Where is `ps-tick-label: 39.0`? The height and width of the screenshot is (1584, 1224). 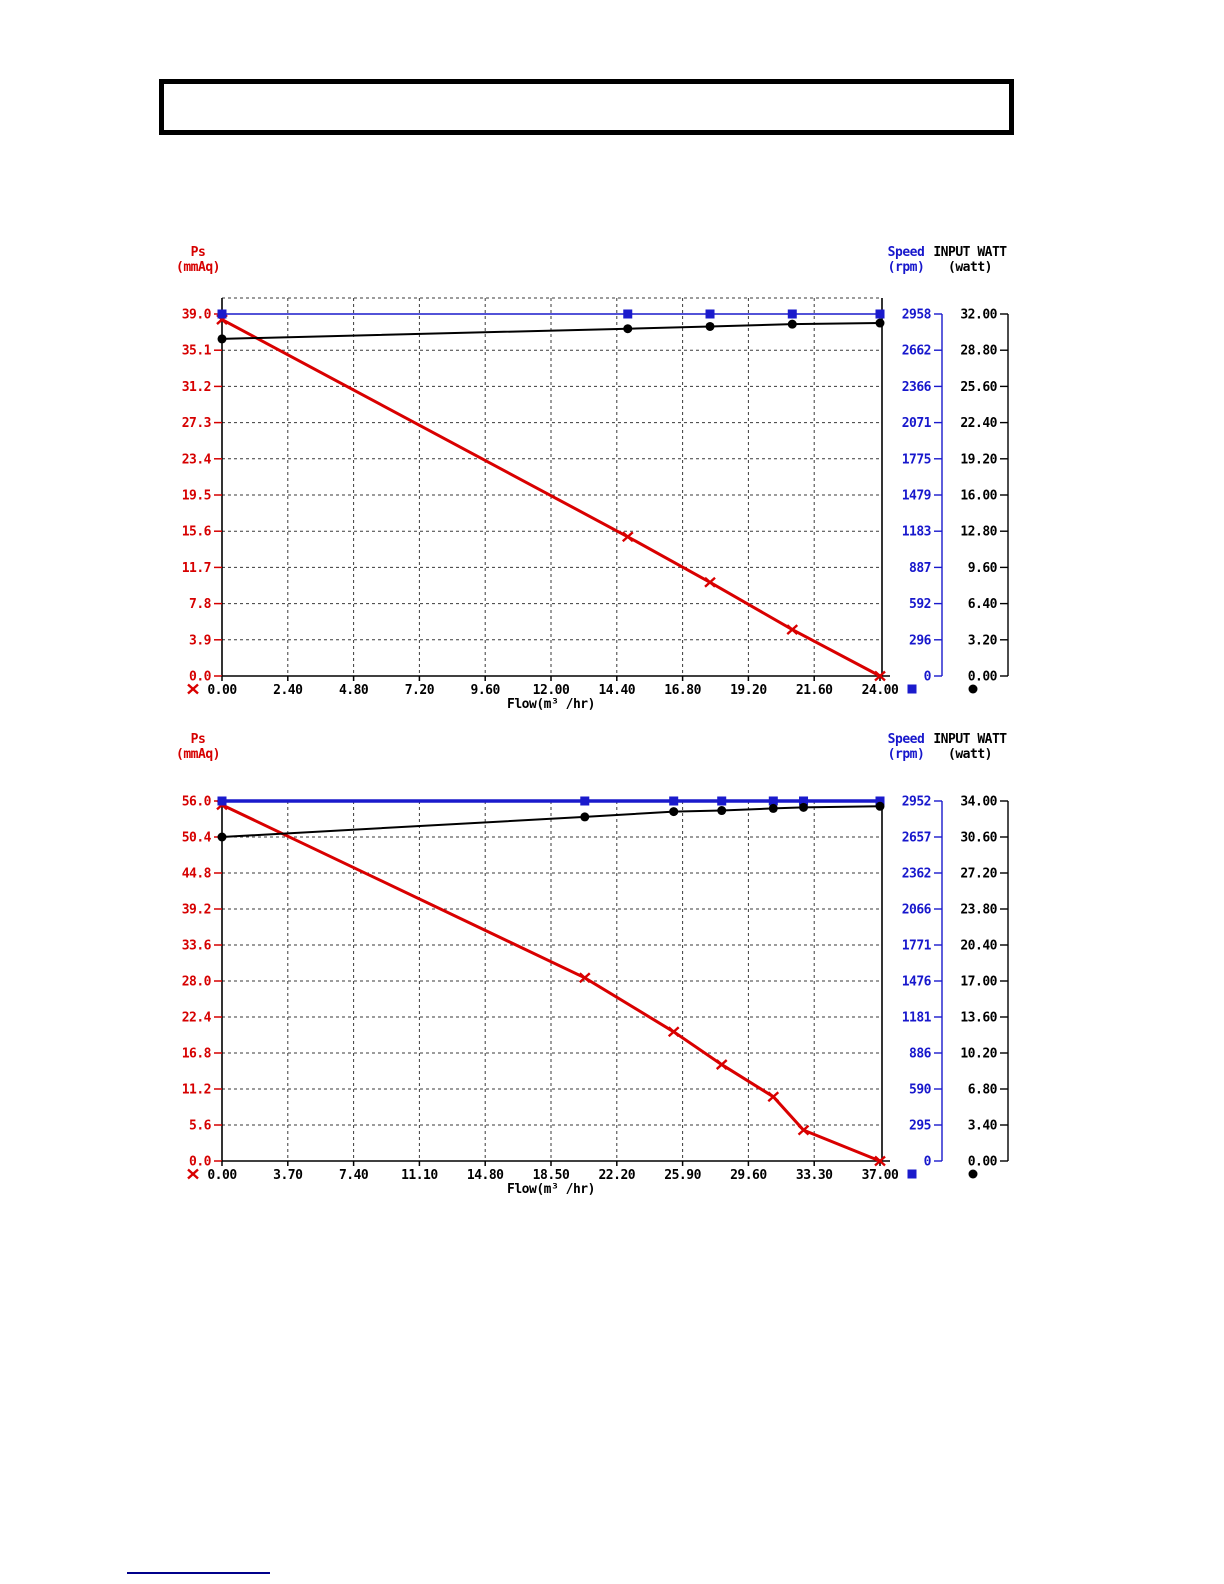 ps-tick-label: 39.0 is located at coordinates (197, 315).